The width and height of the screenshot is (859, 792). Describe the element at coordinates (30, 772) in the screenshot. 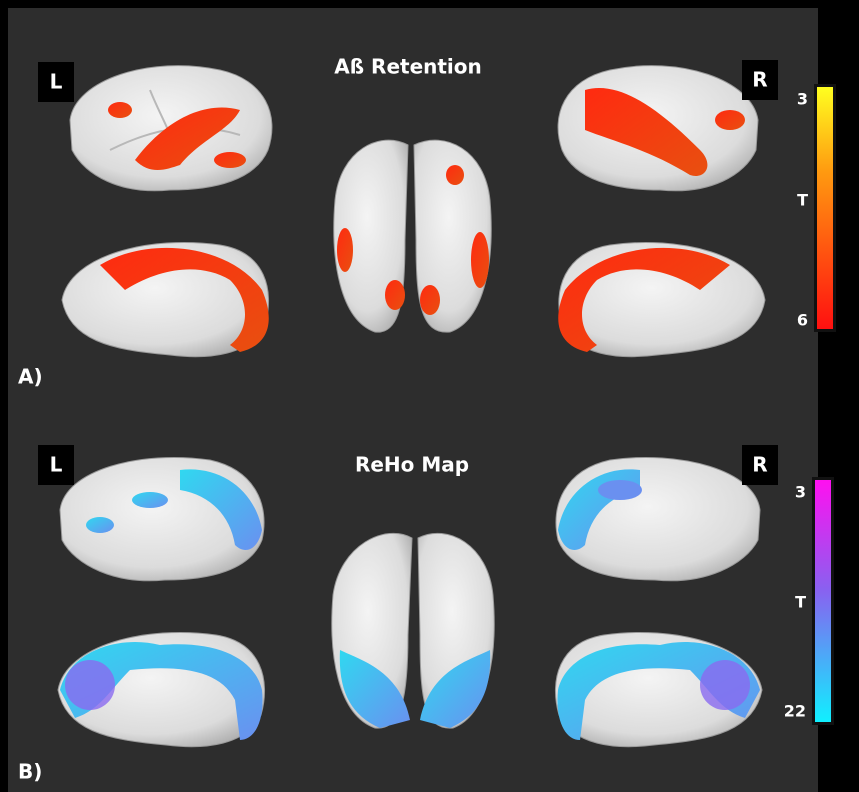

I see `panel-label: B)` at that location.